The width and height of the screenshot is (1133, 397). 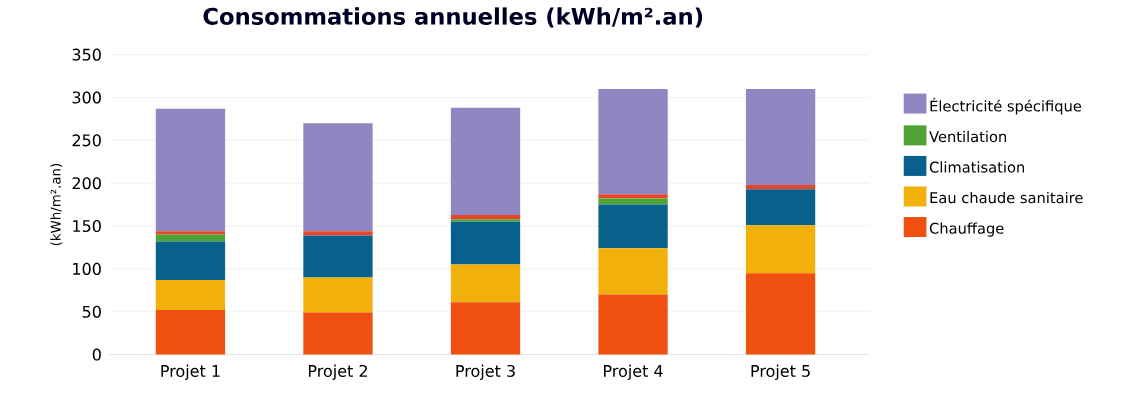 I want to click on legend-label: Ventilation, so click(x=968, y=136).